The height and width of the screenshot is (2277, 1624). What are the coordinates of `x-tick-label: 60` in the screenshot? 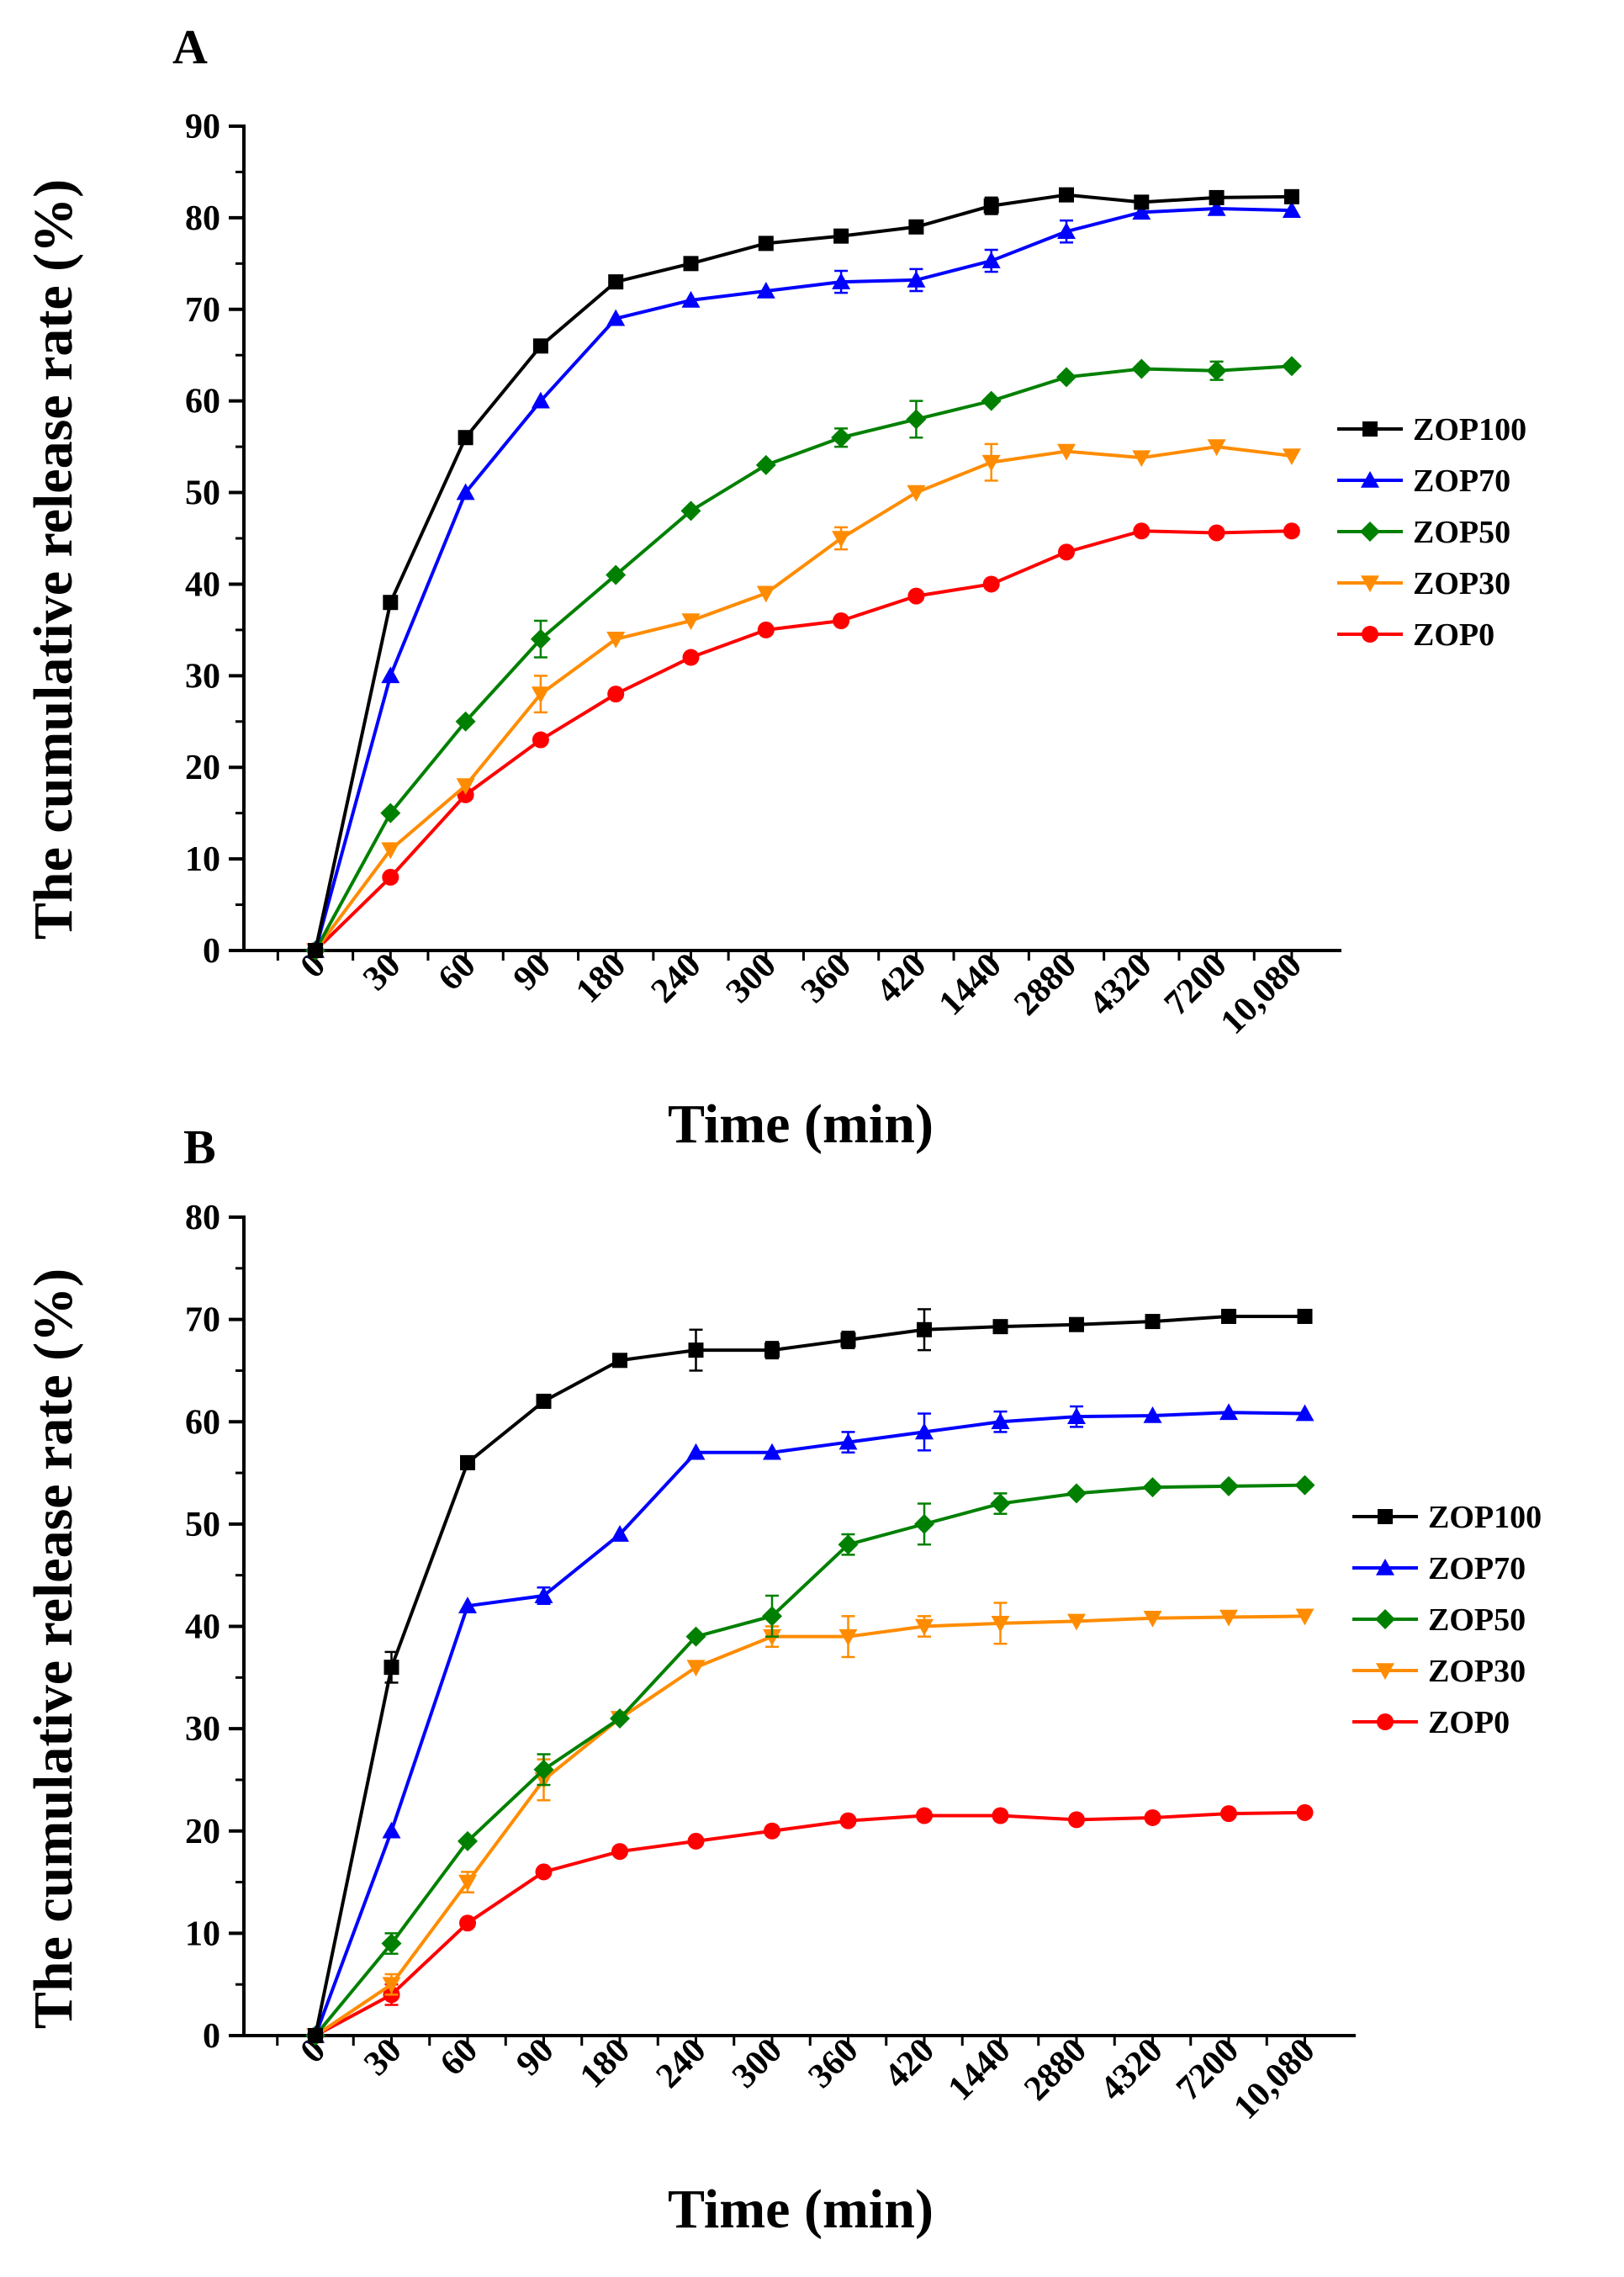 It's located at (459, 2057).